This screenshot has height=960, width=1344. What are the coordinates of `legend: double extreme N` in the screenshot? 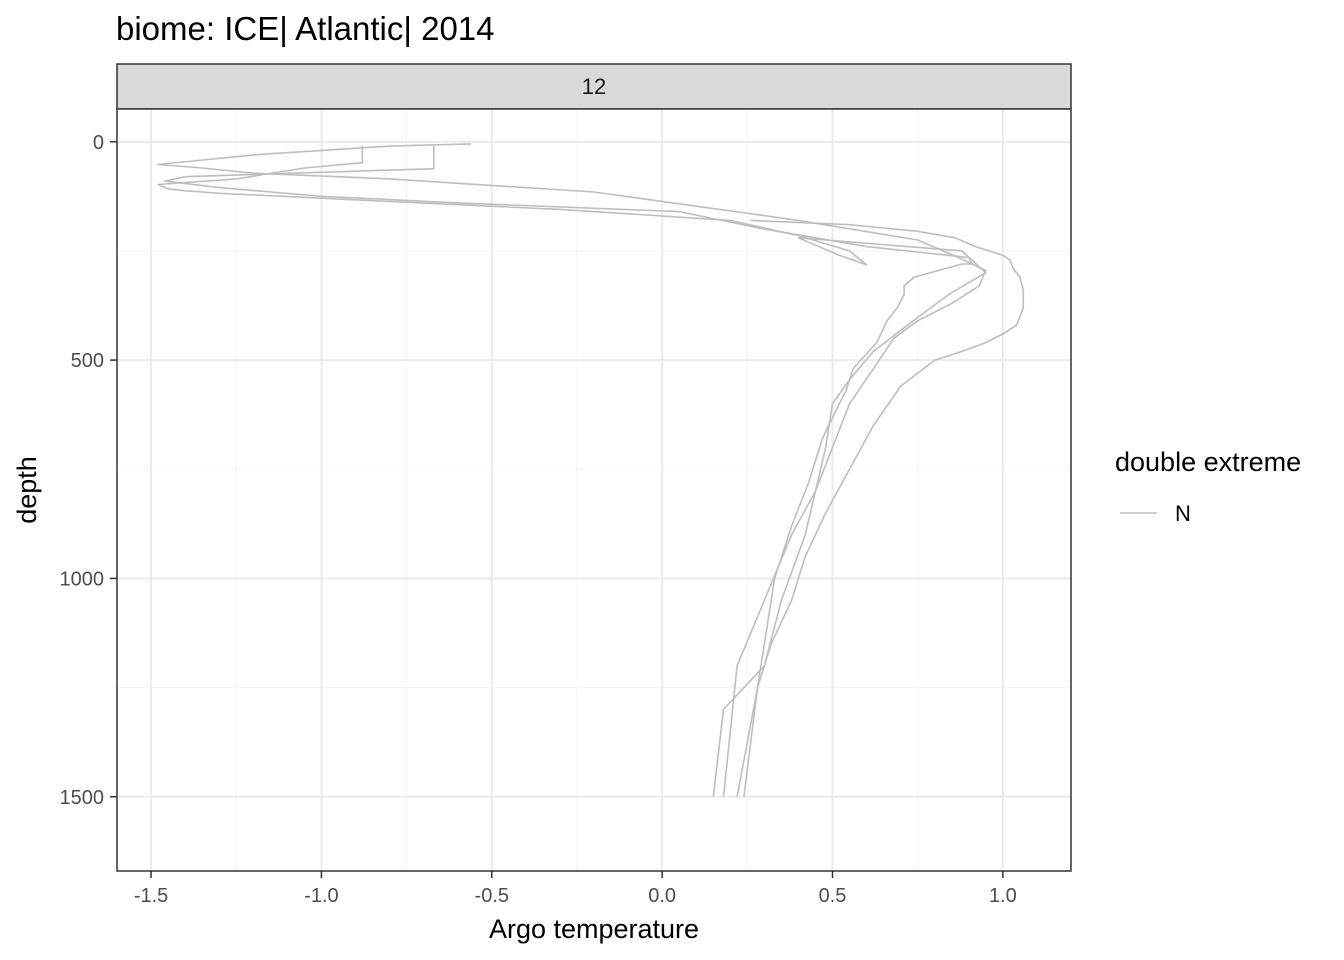 It's located at (1208, 486).